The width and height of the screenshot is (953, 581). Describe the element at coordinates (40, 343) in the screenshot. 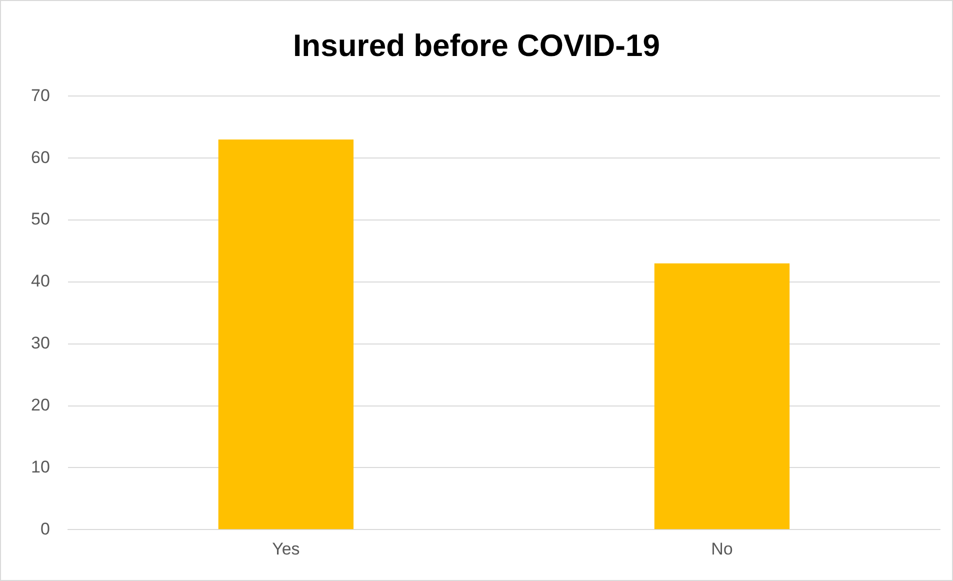

I see `y-tick-label: 30` at that location.